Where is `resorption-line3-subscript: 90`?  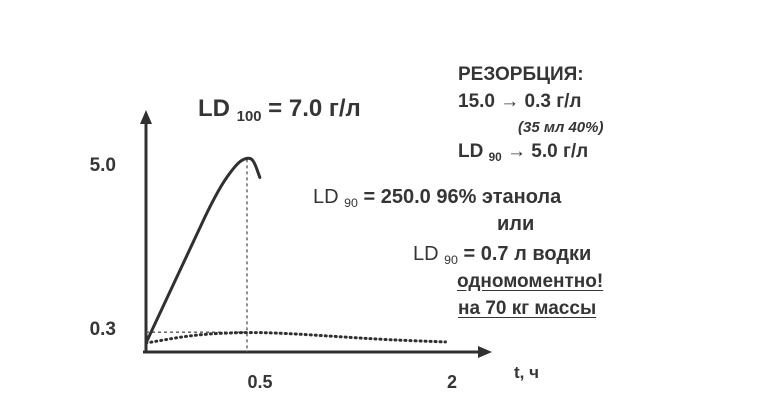 resorption-line3-subscript: 90 is located at coordinates (495, 158).